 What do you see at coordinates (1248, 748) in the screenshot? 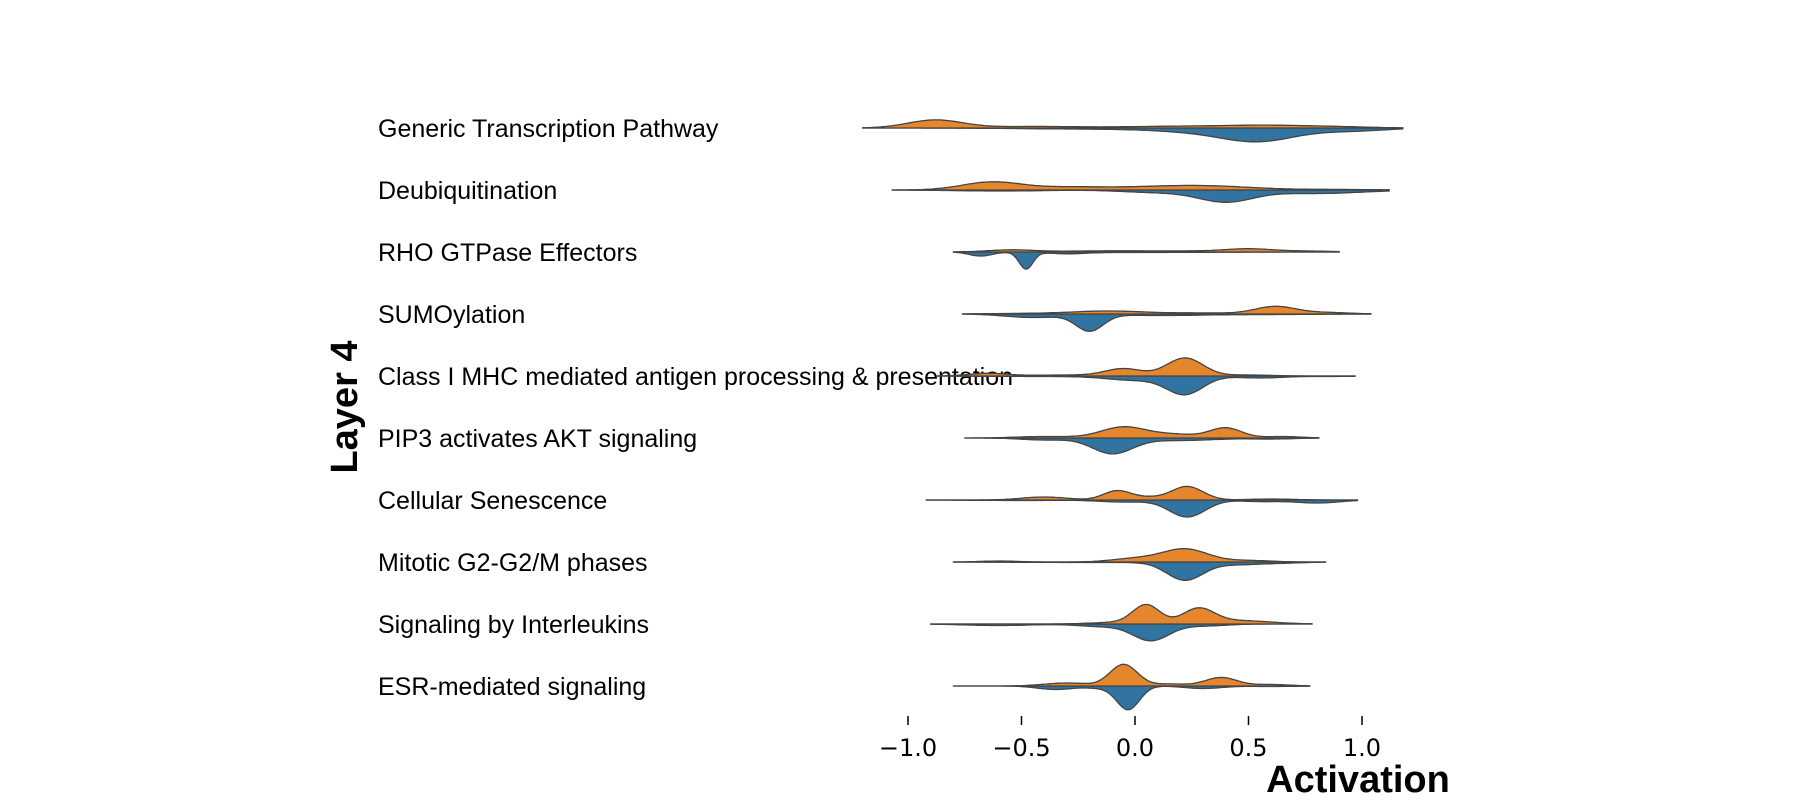
I see `x-tick-label: 0.5` at bounding box center [1248, 748].